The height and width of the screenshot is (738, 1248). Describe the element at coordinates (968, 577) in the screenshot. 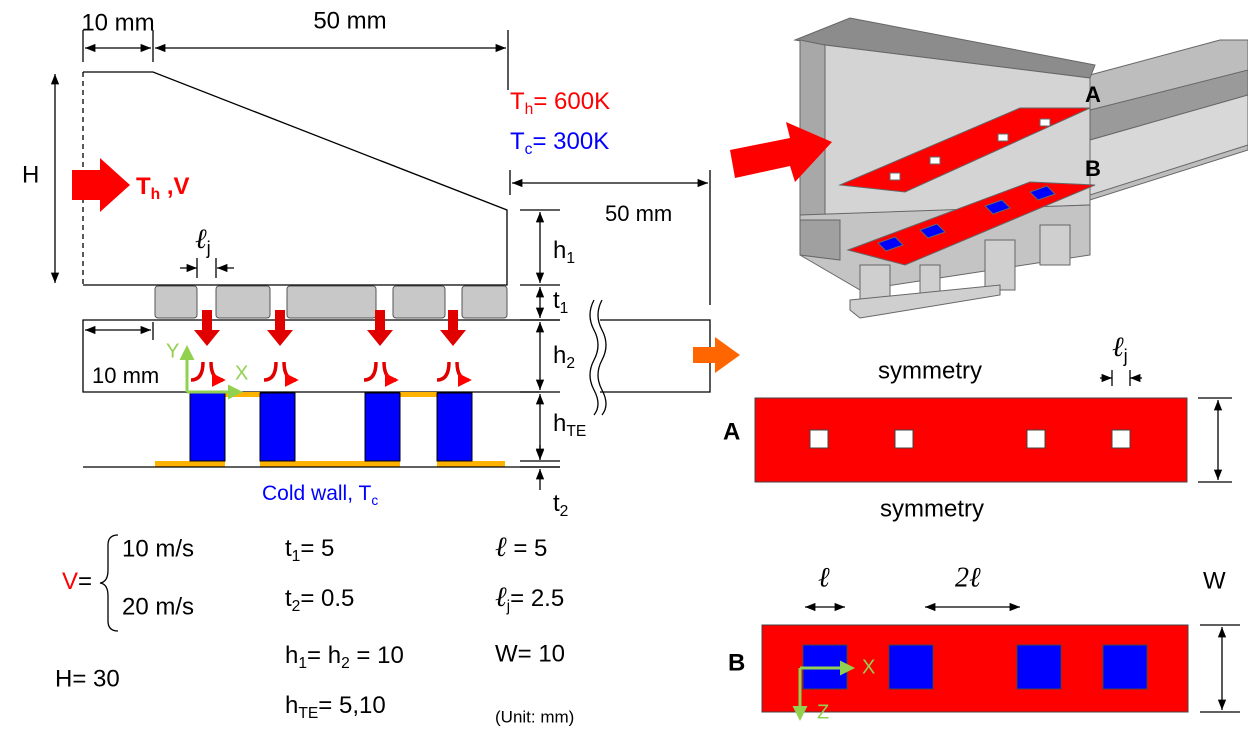

I see `spacing-label: 2ℓ` at that location.